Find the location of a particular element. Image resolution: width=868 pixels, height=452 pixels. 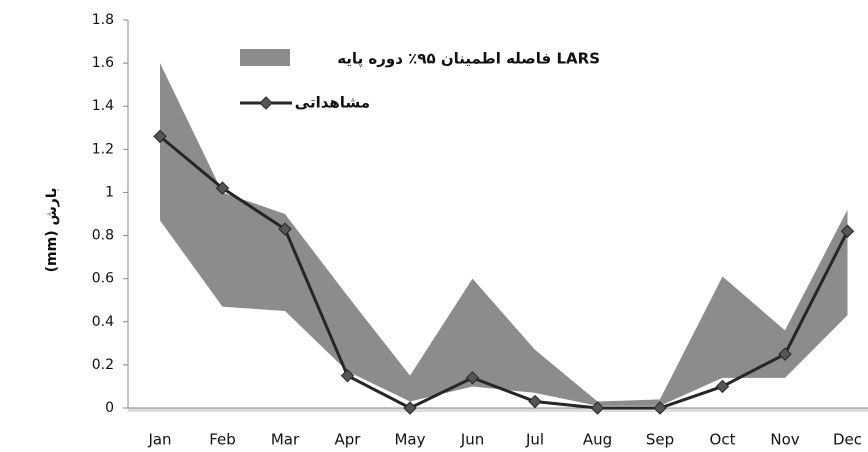

y-tick-label: 0 is located at coordinates (109, 408).